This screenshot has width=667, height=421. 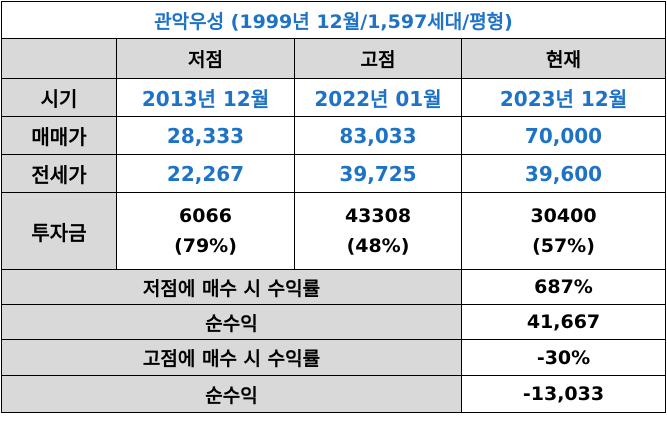 What do you see at coordinates (59, 58) in the screenshot?
I see `corner-cell` at bounding box center [59, 58].